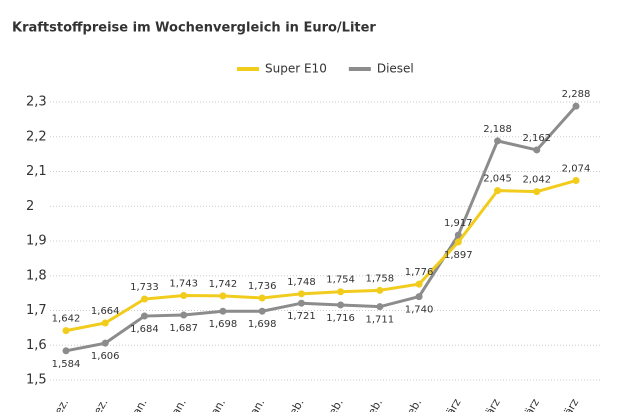  Describe the element at coordinates (458, 223) in the screenshot. I see `value-label: 1,917` at that location.